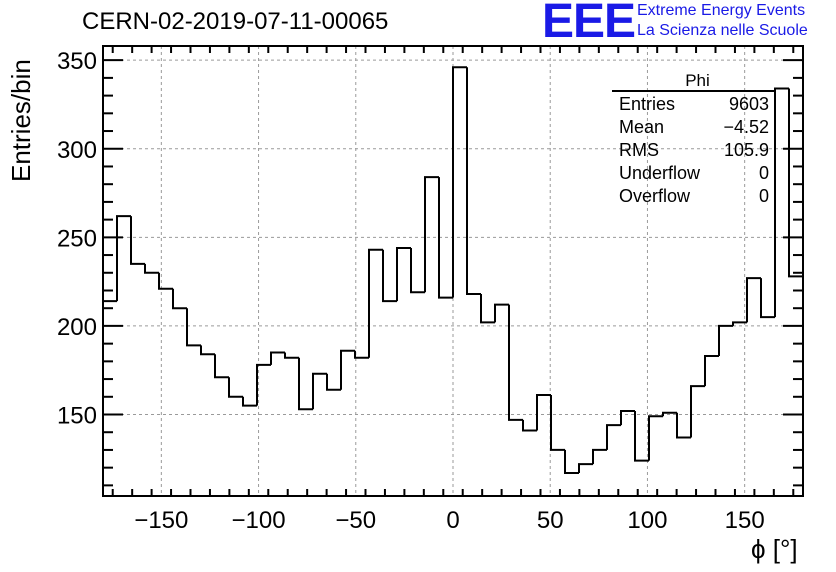 The height and width of the screenshot is (572, 836). What do you see at coordinates (655, 196) in the screenshot?
I see `stats-row-label: Overflow` at bounding box center [655, 196].